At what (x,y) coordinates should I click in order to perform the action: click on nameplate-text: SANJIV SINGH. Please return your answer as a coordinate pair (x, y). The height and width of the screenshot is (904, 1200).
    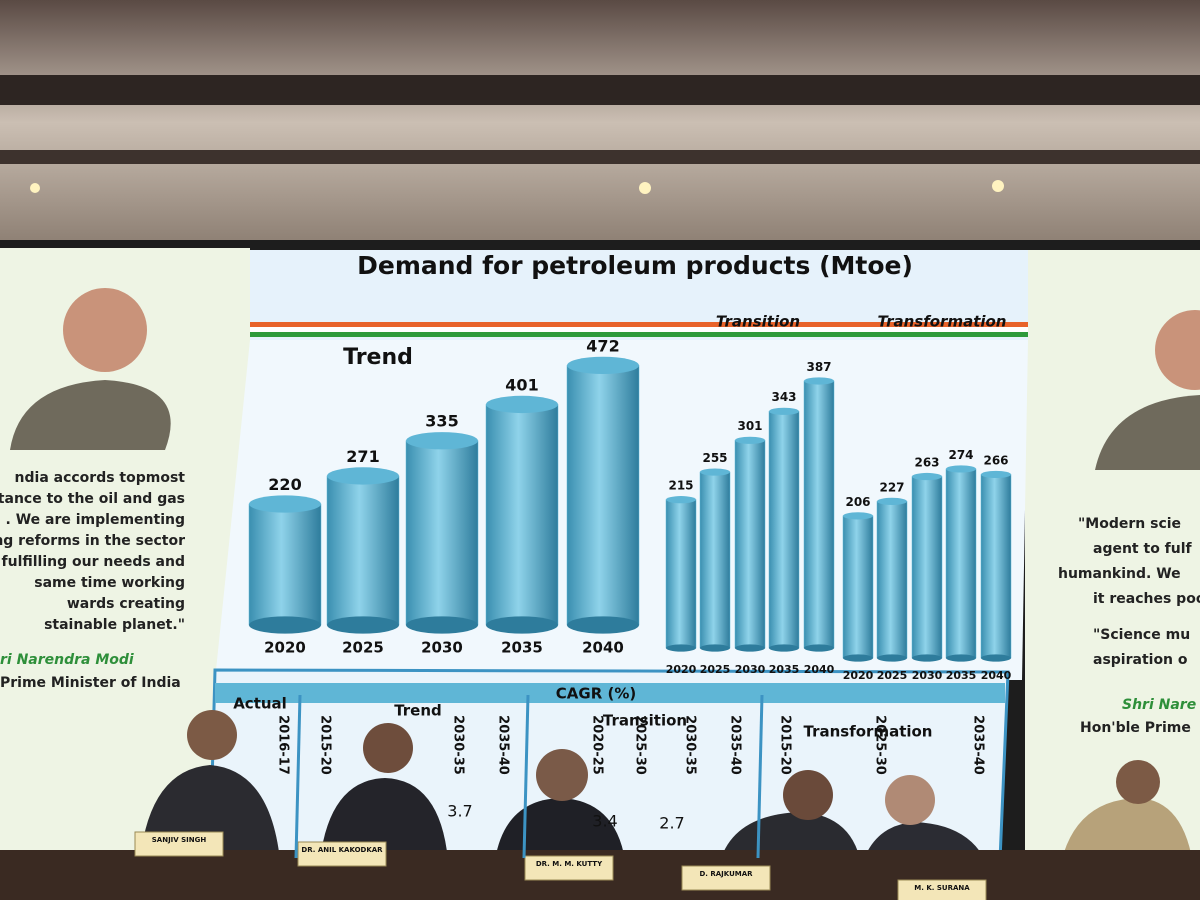
    Looking at the image, I should click on (179, 840).